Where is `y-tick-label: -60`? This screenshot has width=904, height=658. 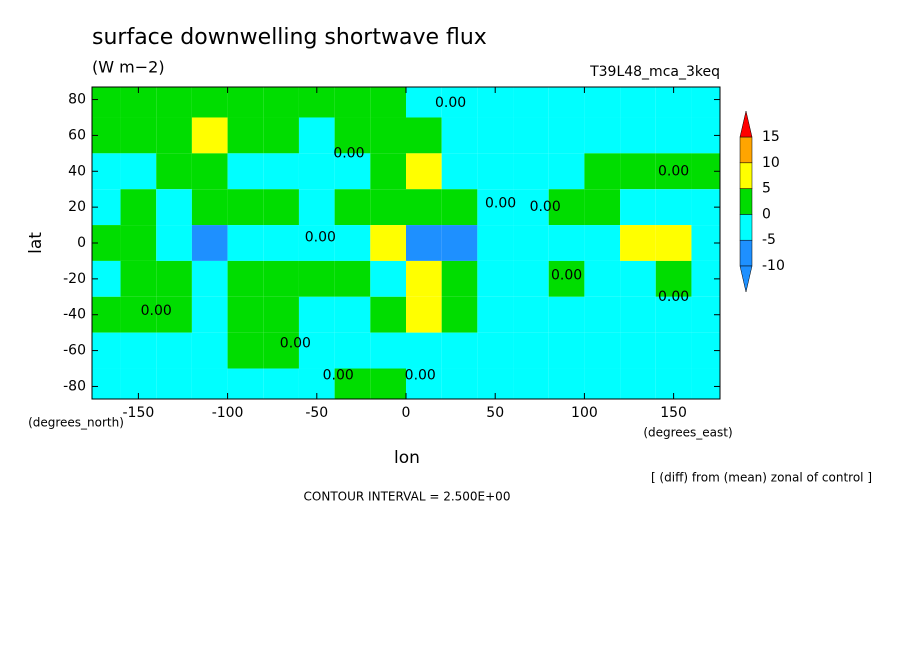 y-tick-label: -60 is located at coordinates (74, 351).